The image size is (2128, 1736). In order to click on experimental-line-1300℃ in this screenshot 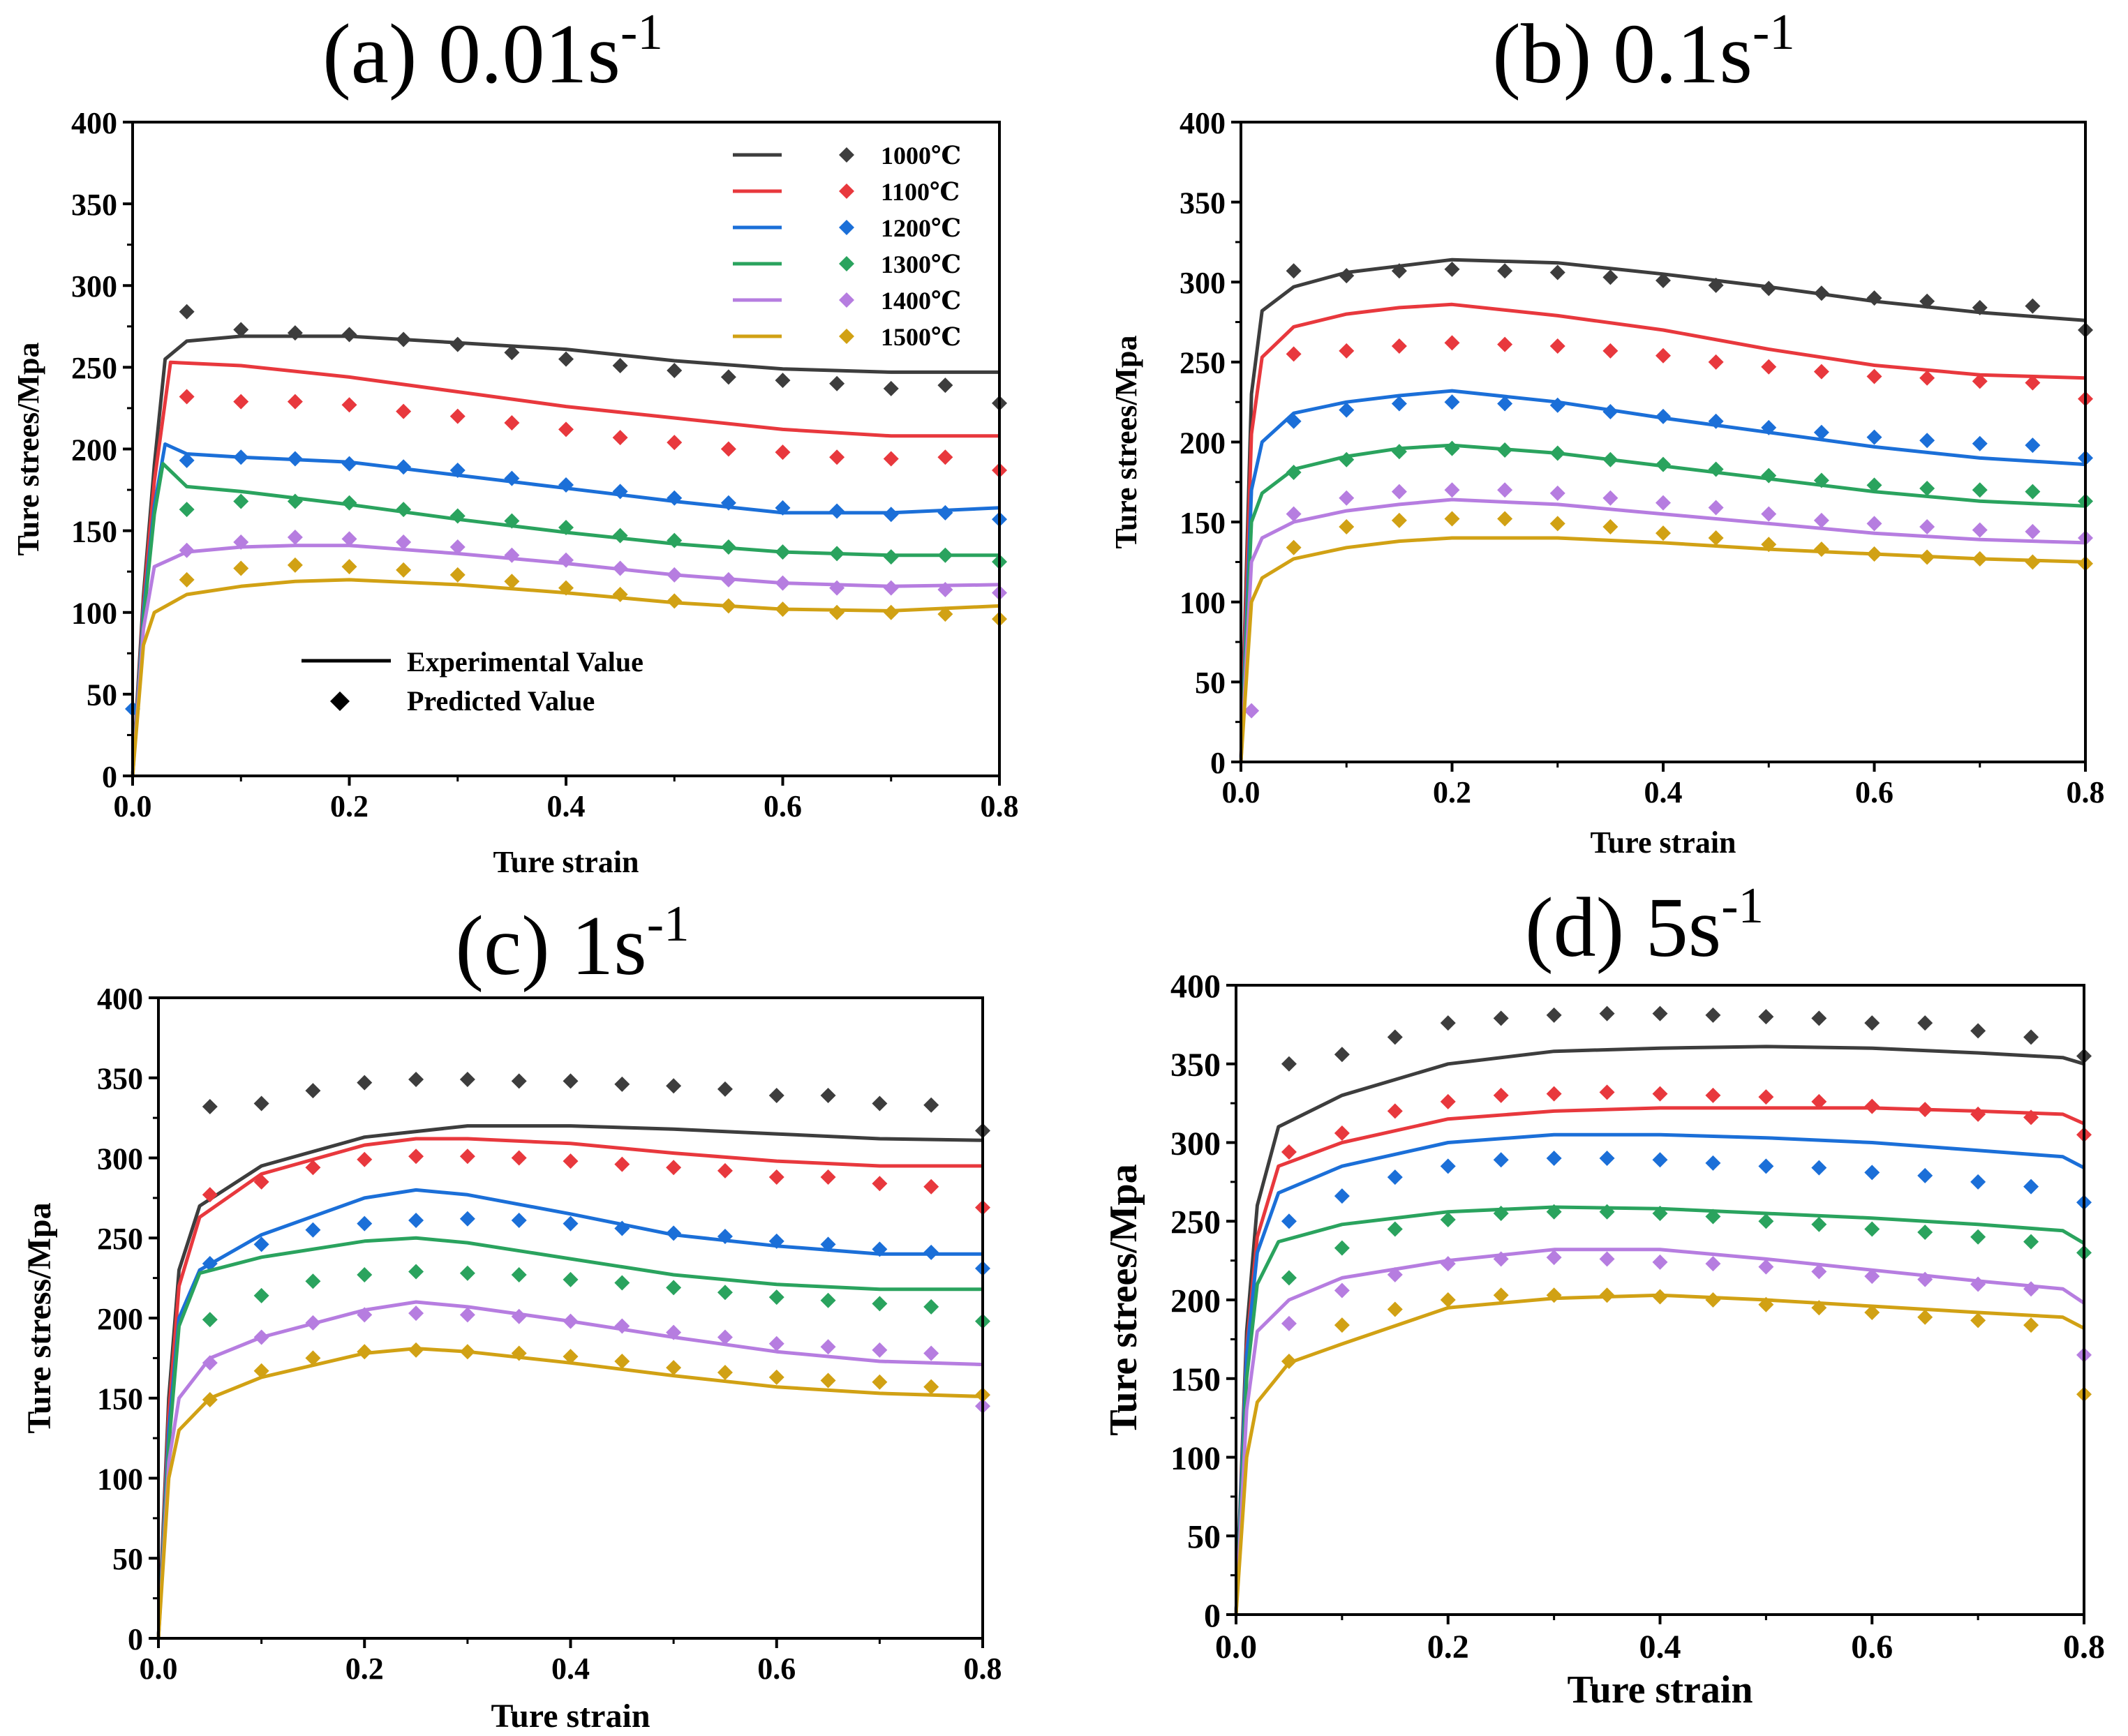, I will do `click(565, 619)`.